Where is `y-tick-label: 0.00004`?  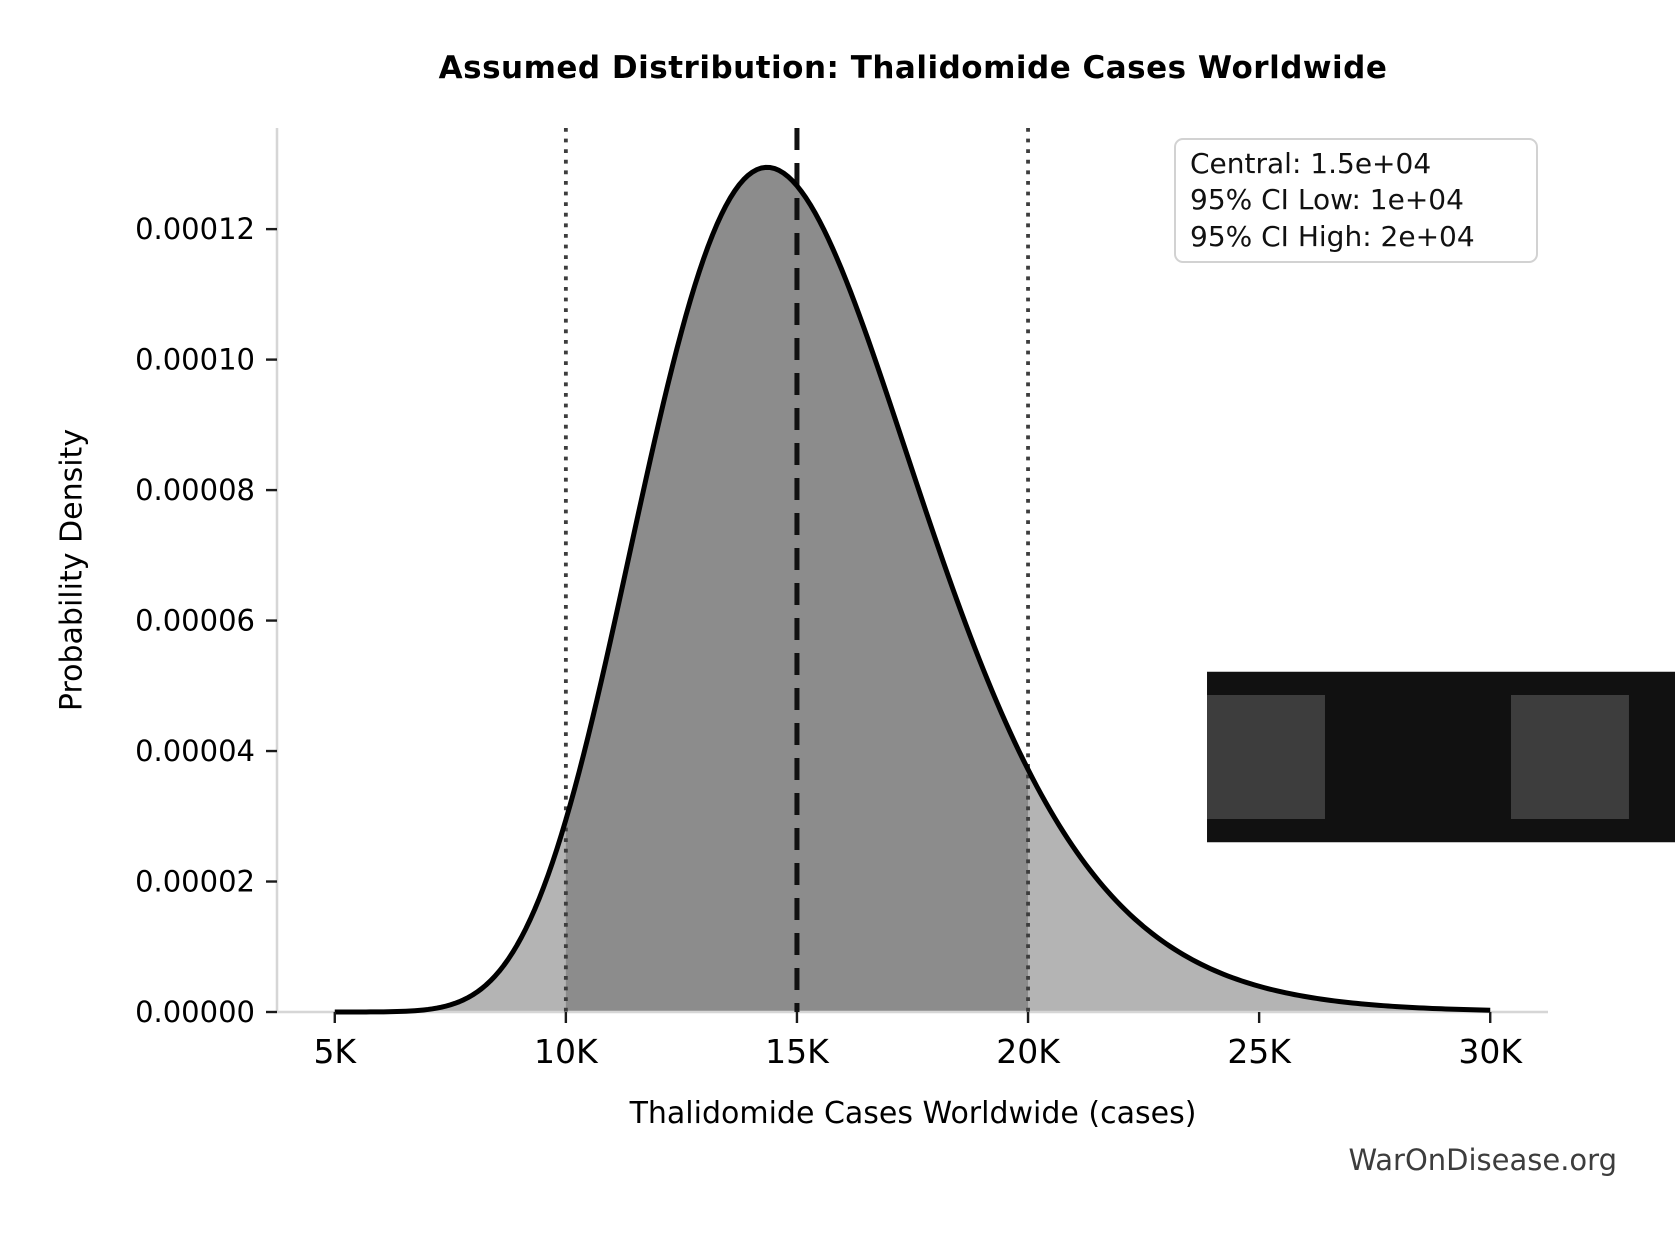 y-tick-label: 0.00004 is located at coordinates (195, 751).